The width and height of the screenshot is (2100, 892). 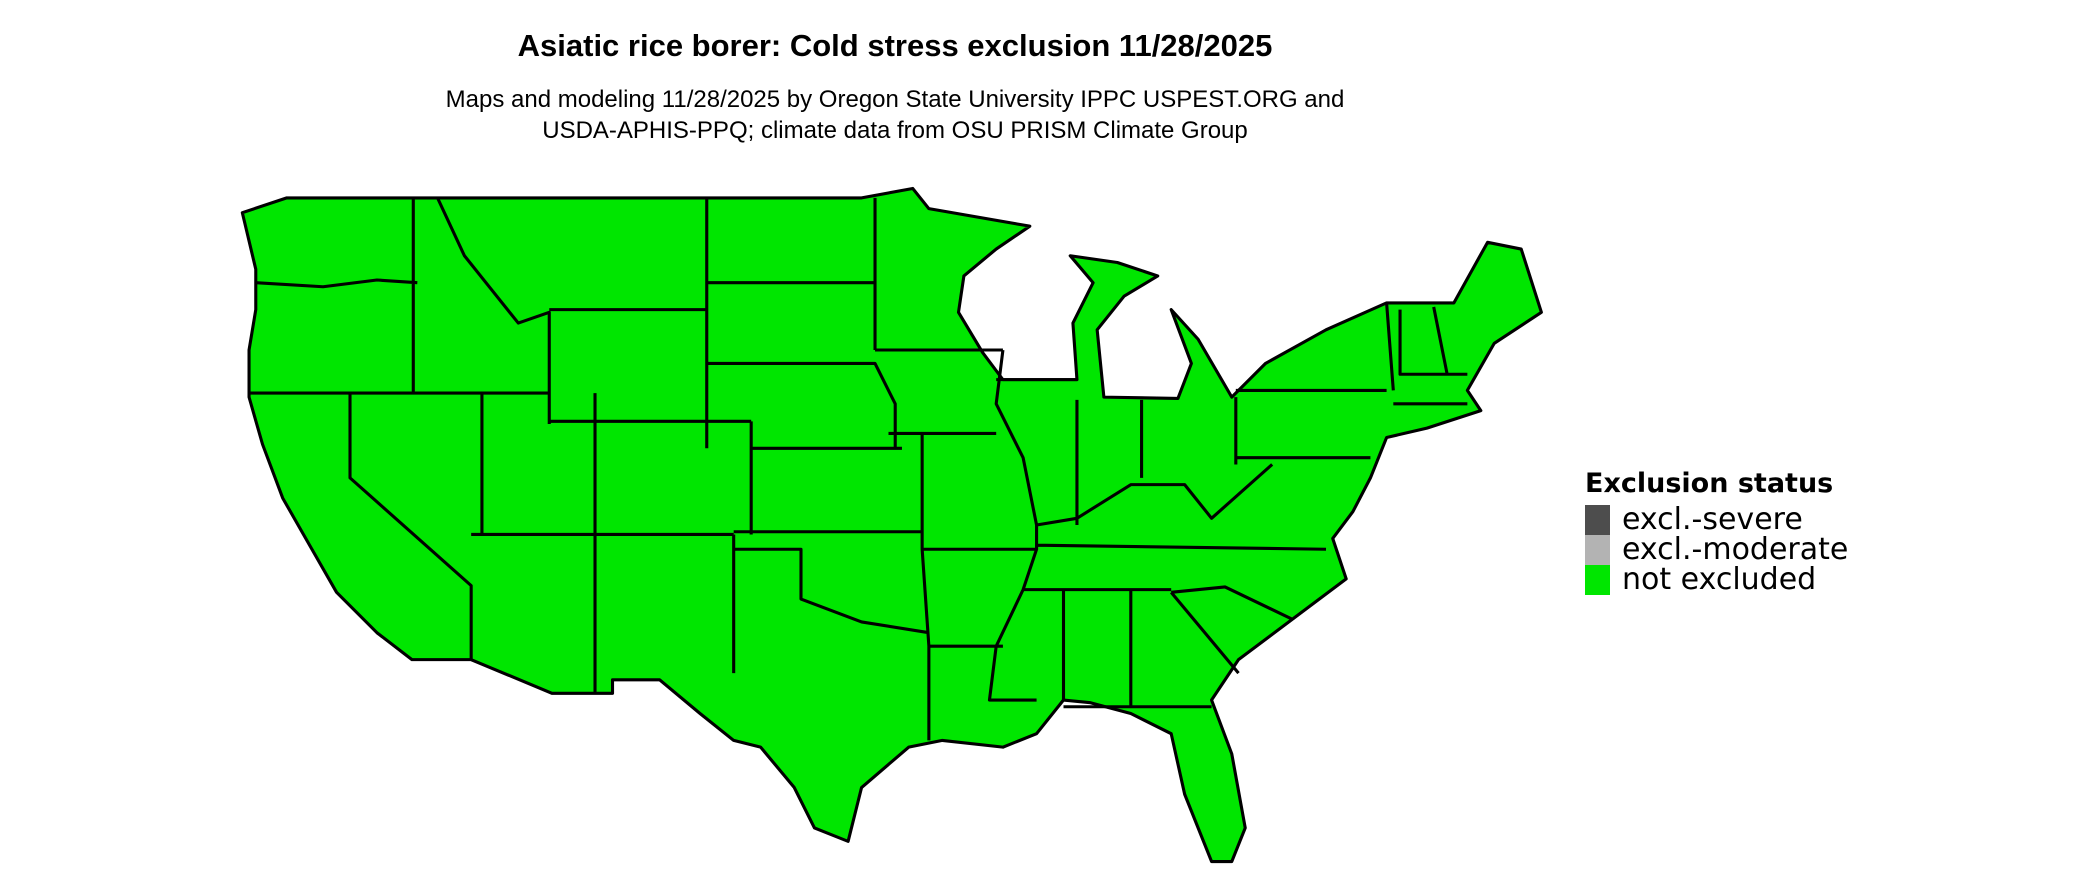 What do you see at coordinates (1597, 520) in the screenshot?
I see `legend-swatch-severe` at bounding box center [1597, 520].